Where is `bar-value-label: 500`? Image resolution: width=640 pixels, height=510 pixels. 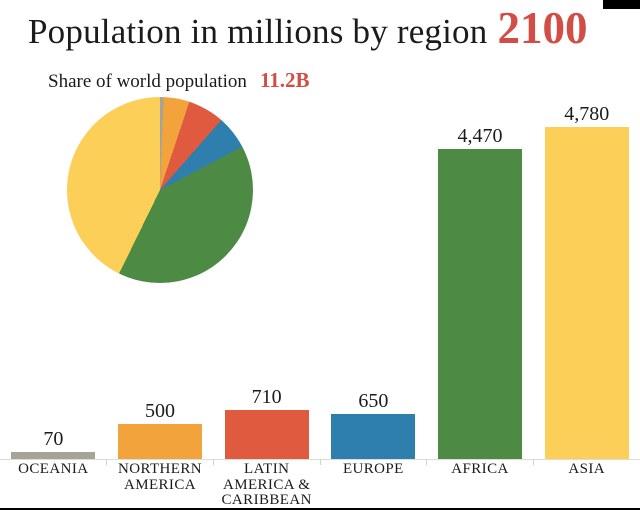 bar-value-label: 500 is located at coordinates (160, 411).